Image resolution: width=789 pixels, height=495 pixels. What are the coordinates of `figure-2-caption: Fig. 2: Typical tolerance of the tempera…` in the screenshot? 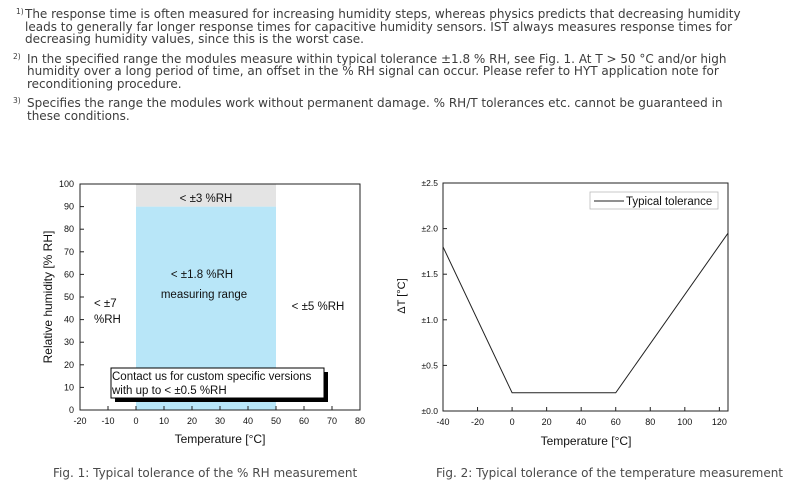 It's located at (610, 473).